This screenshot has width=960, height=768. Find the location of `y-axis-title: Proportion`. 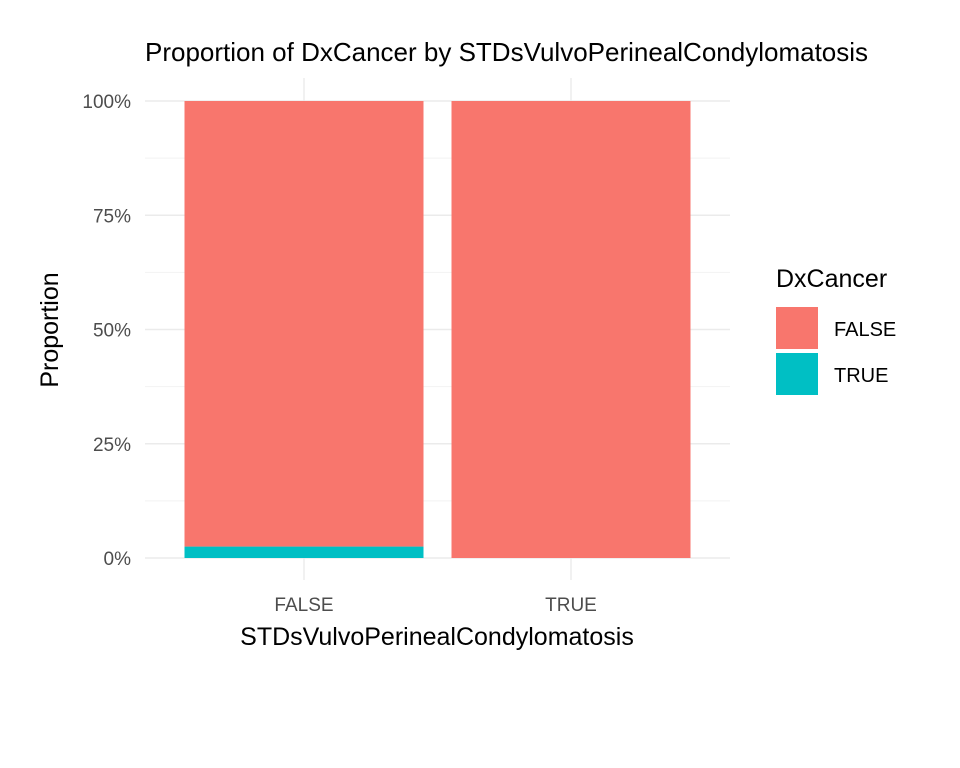

y-axis-title: Proportion is located at coordinates (50, 329).